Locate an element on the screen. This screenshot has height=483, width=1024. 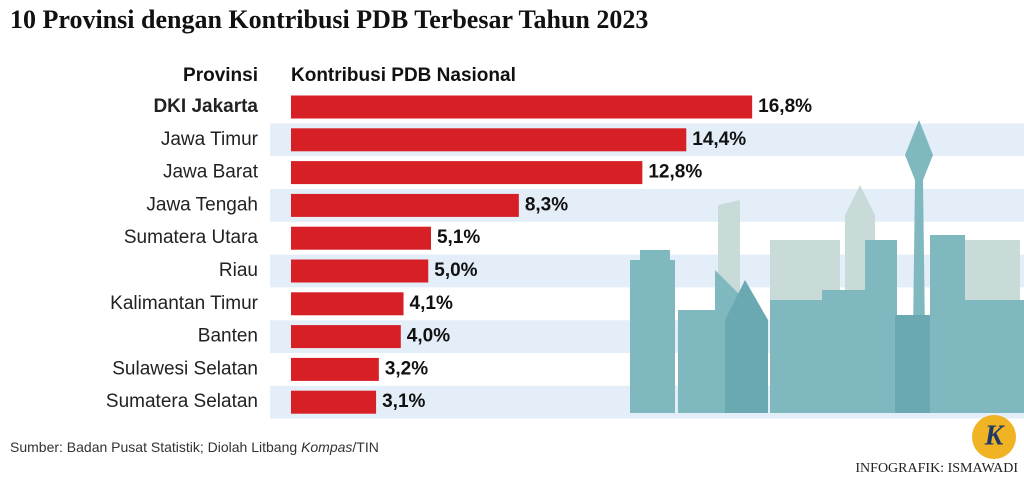
value-label: 8,3% is located at coordinates (546, 204).